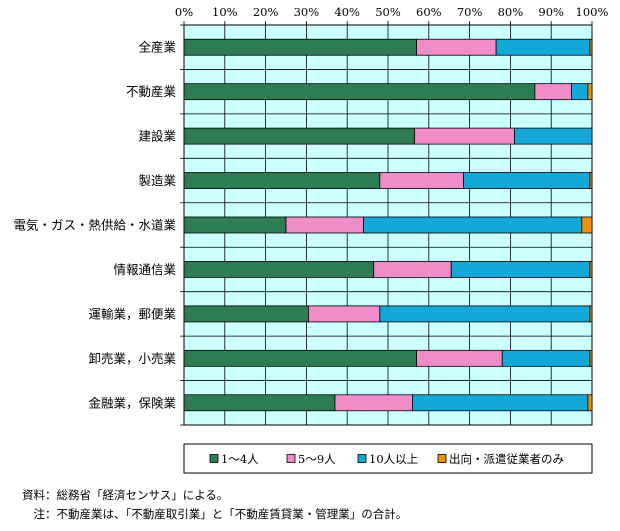 This screenshot has height=531, width=620. I want to click on x-tick-label: 30%, so click(307, 12).